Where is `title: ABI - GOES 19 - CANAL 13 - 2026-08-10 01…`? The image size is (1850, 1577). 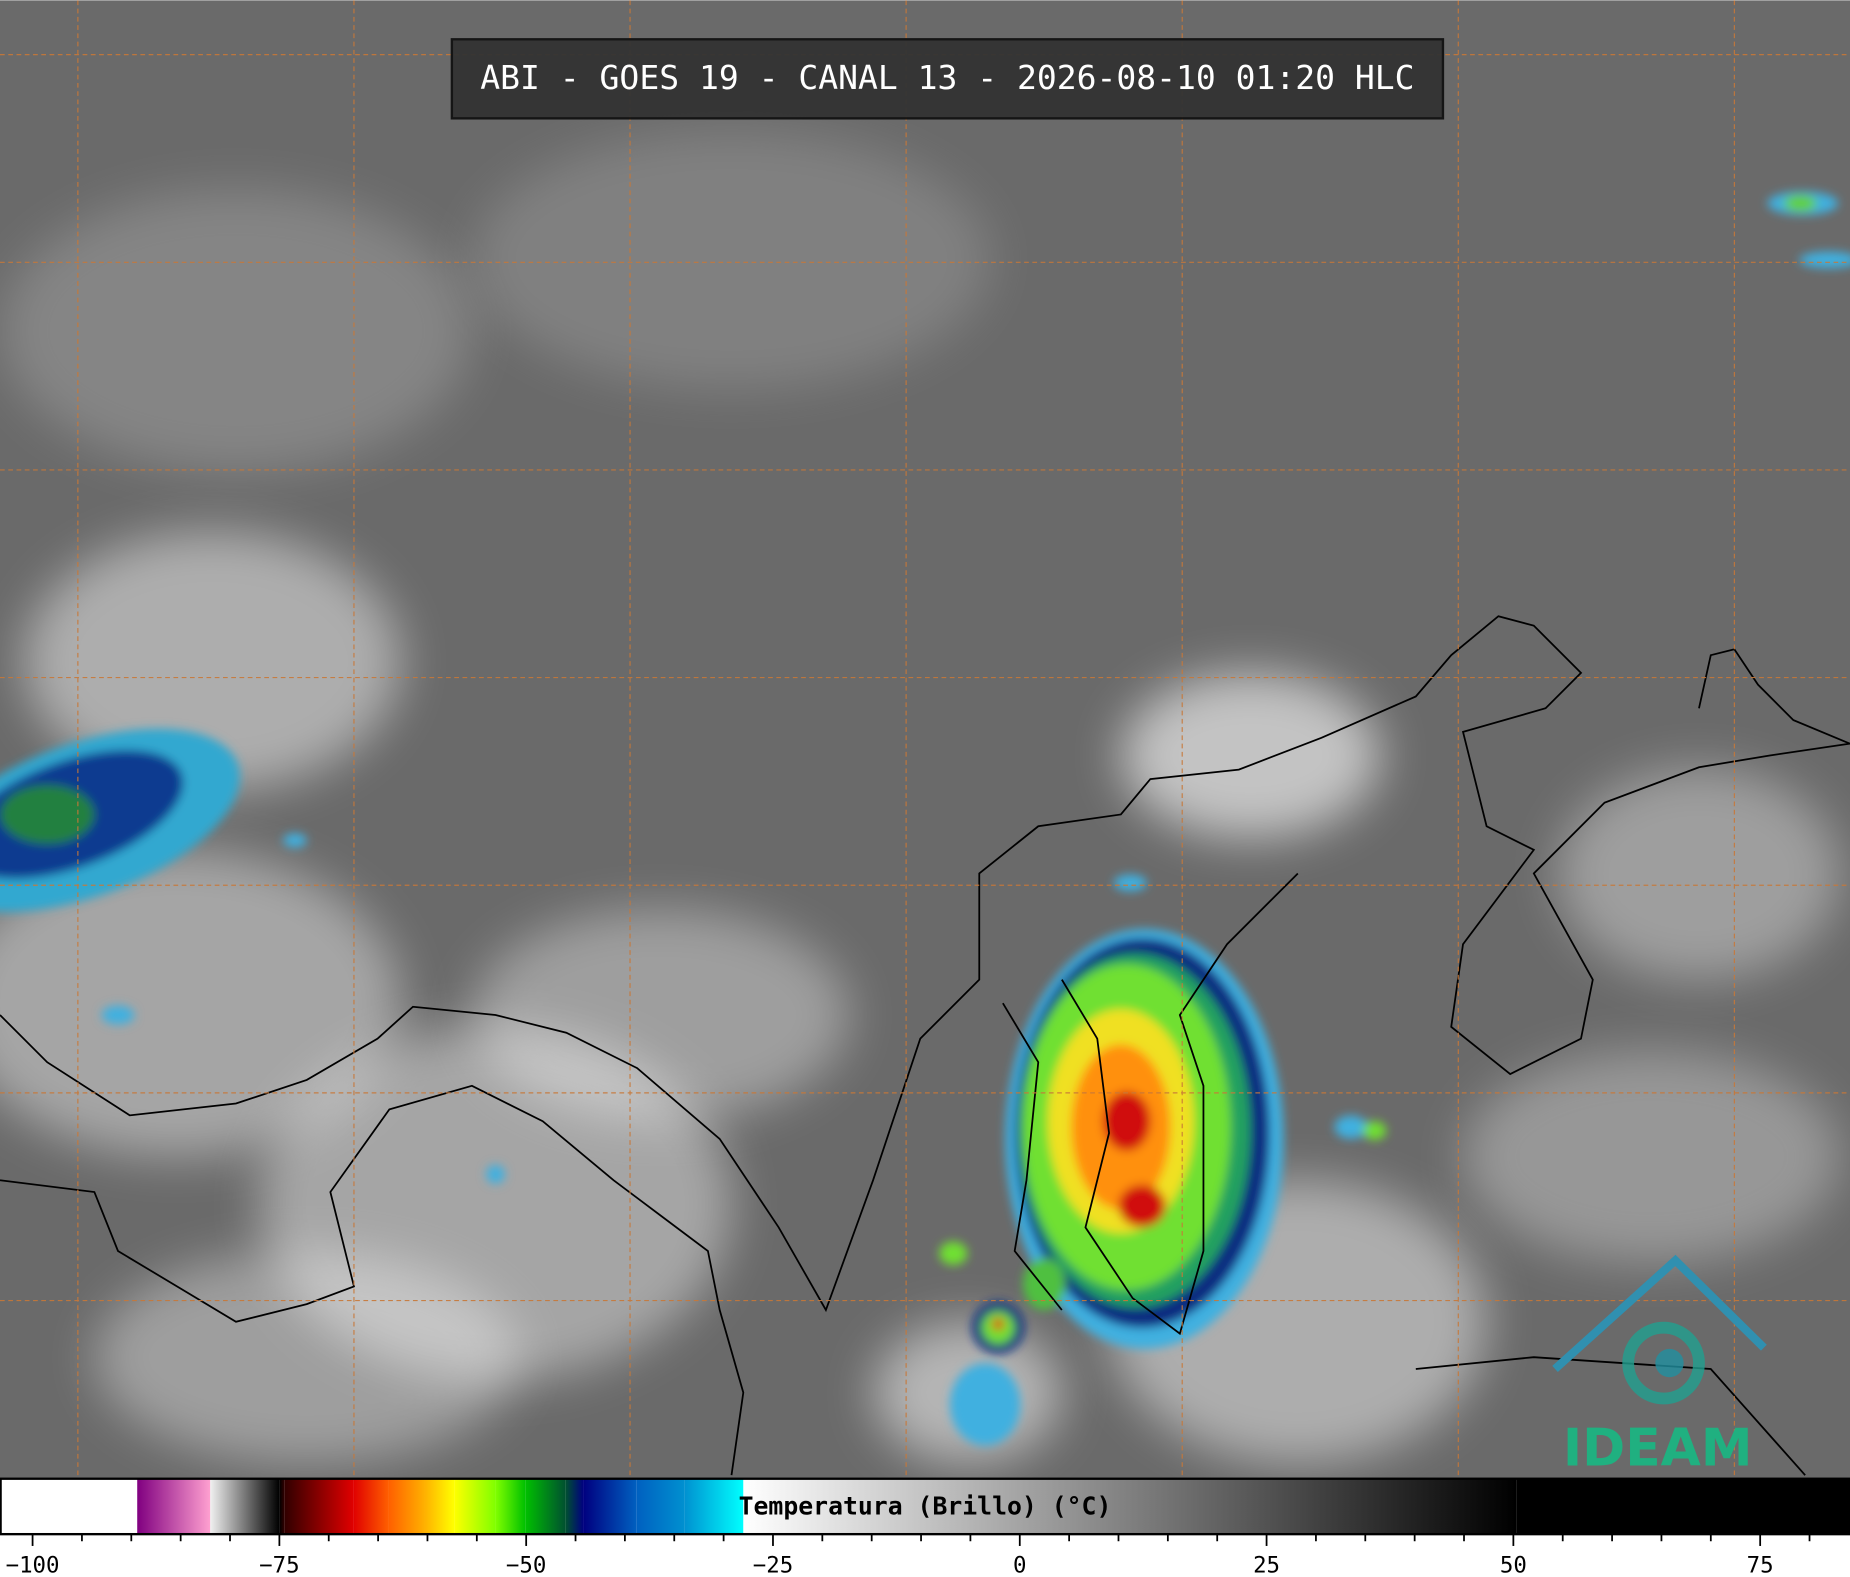
title: ABI - GOES 19 - CANAL 13 - 2026-08-10 01… is located at coordinates (947, 77).